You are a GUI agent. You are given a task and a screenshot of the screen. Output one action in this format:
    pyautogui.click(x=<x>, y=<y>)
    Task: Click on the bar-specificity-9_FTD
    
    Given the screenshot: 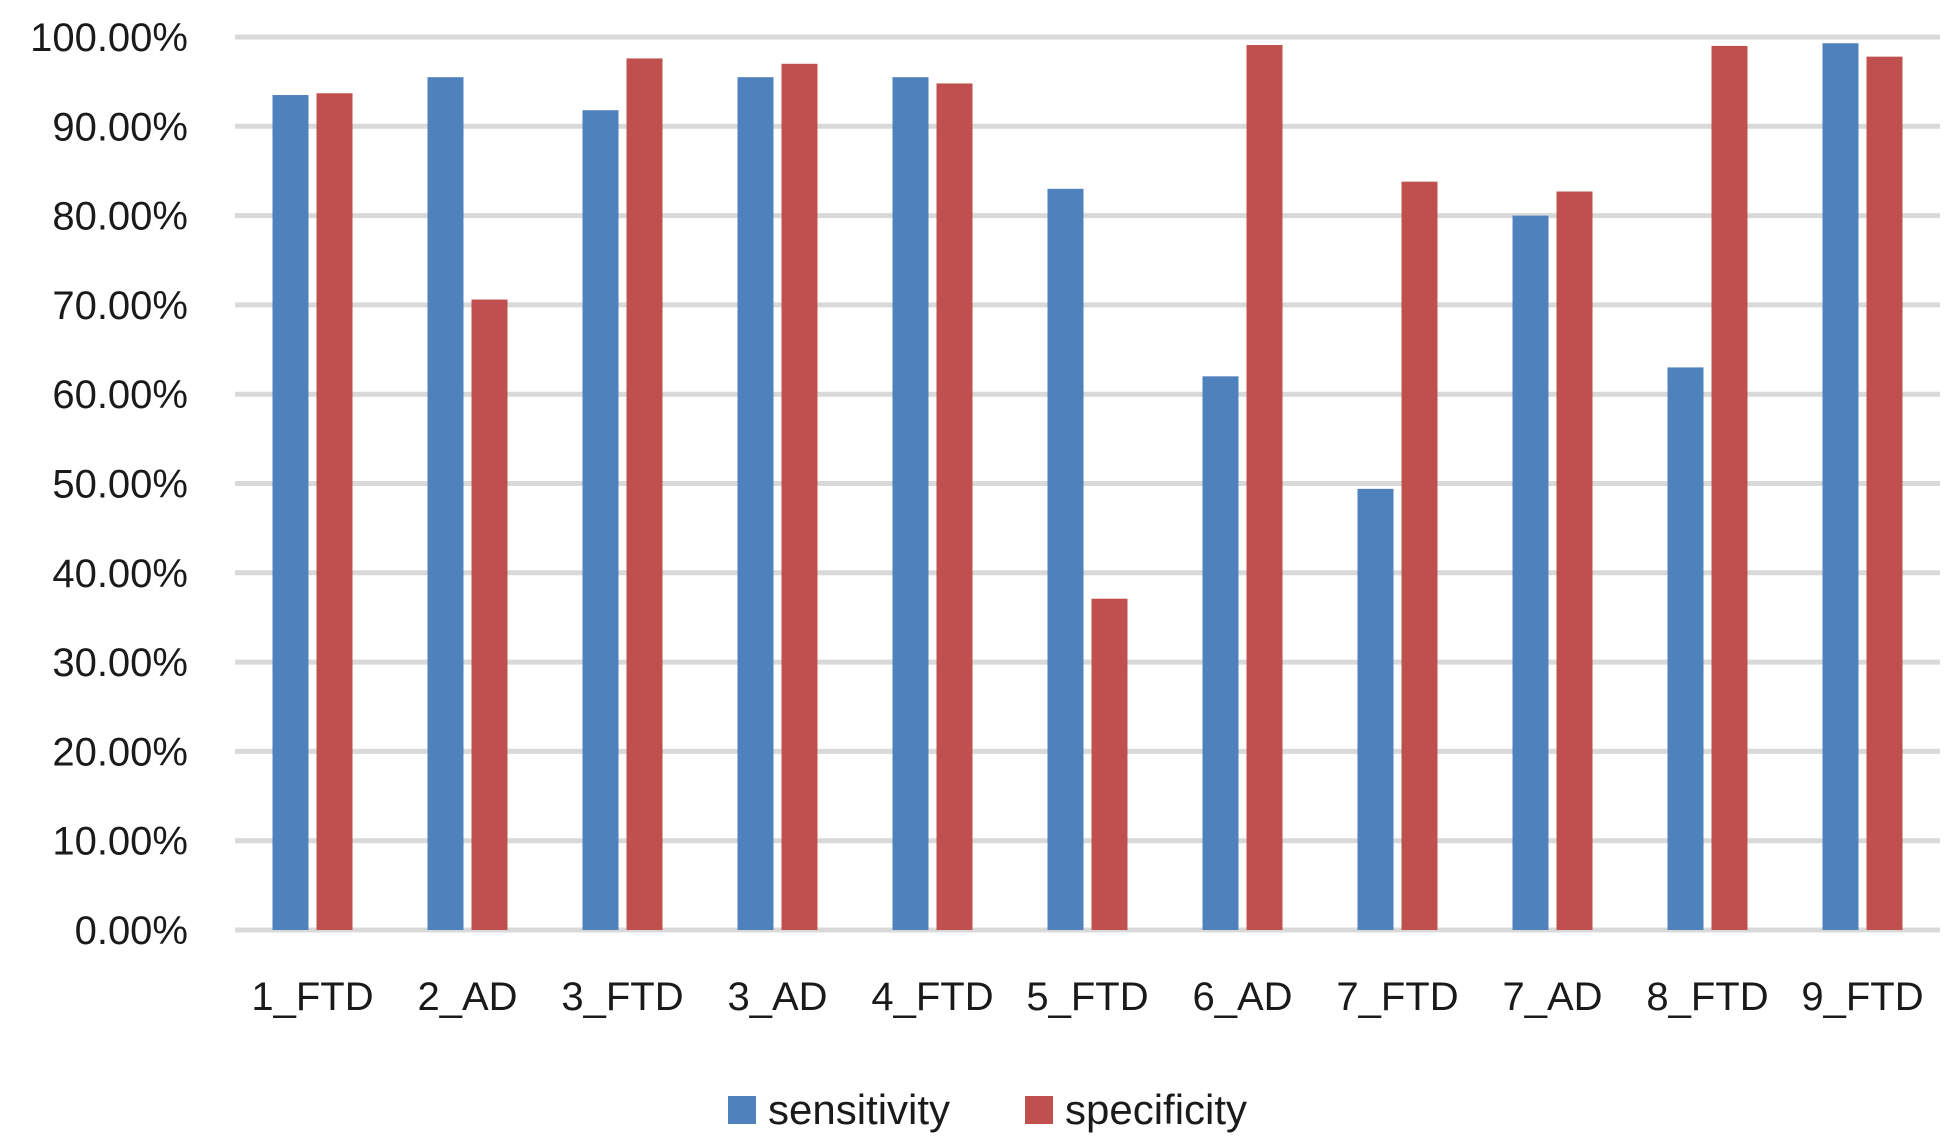 What is the action you would take?
    pyautogui.click(x=1884, y=493)
    